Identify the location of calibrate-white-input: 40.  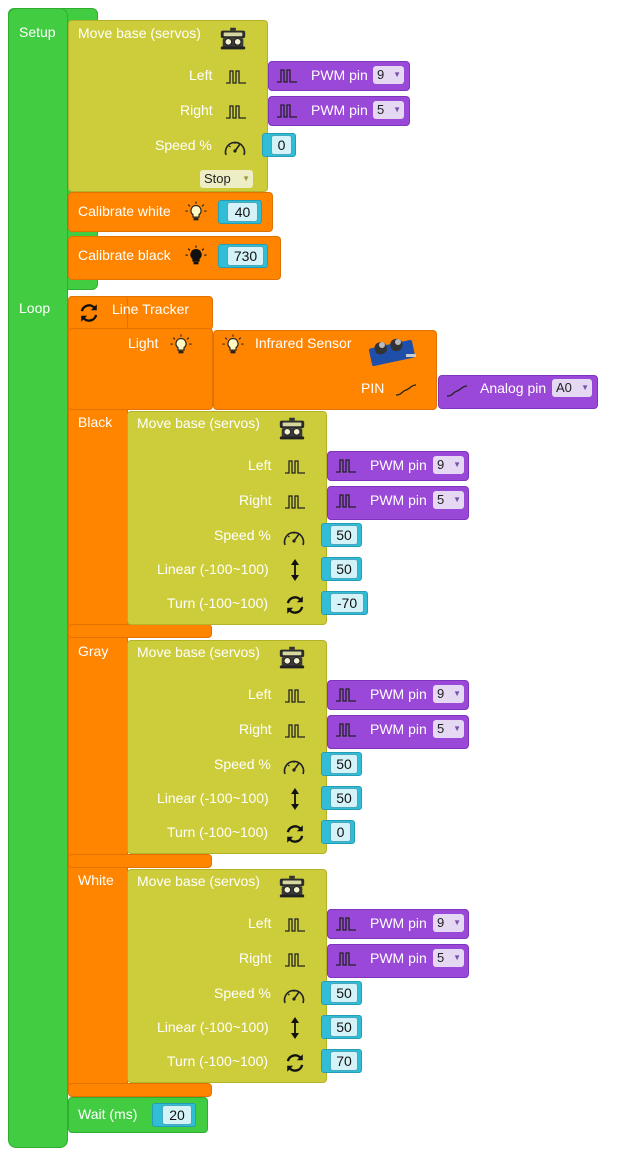
(242, 212).